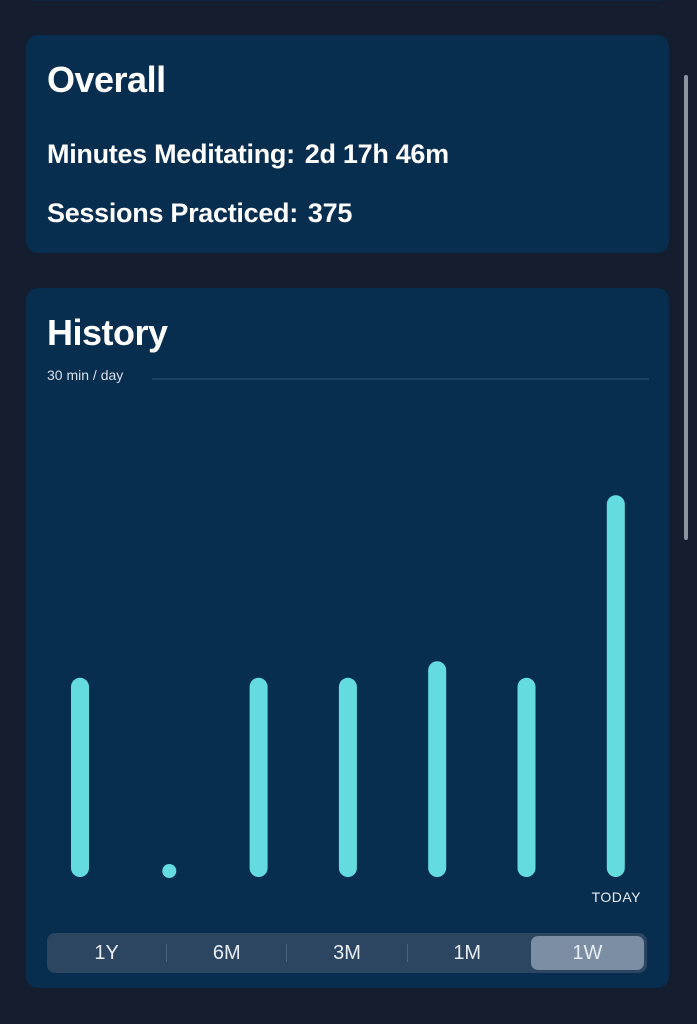 Image resolution: width=697 pixels, height=1024 pixels. I want to click on range-option-6m: 6M, so click(226, 952).